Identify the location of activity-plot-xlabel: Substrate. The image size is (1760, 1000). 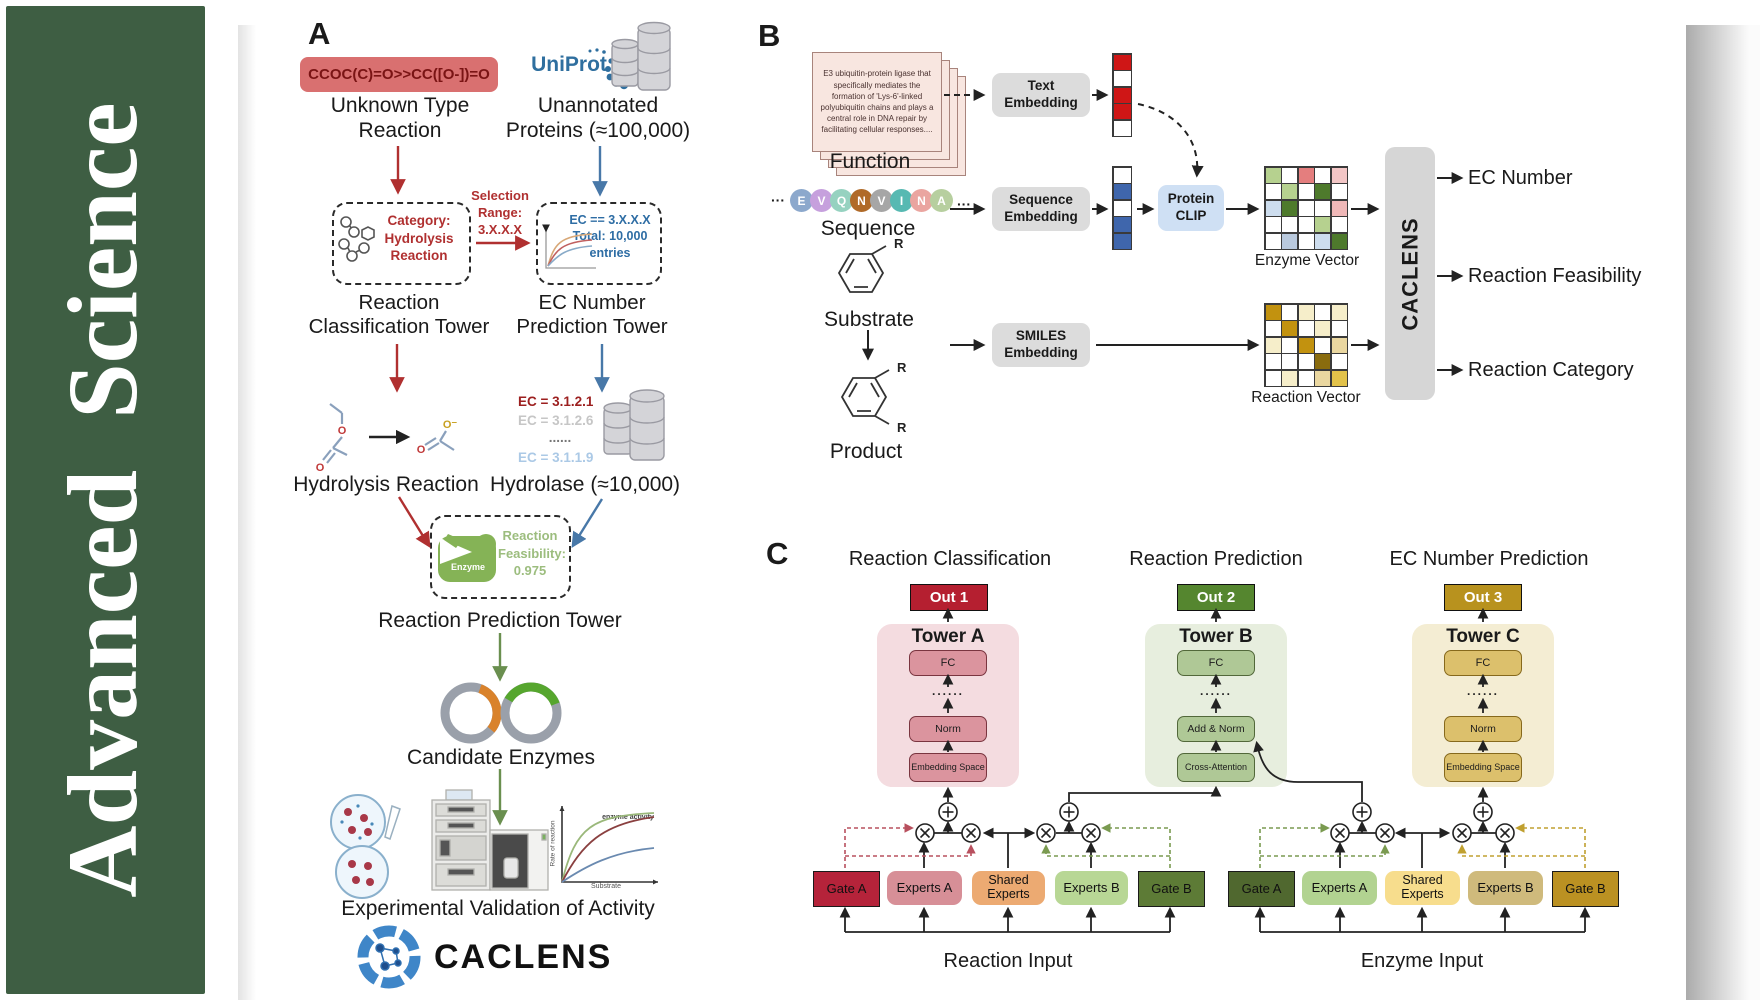
(606, 886).